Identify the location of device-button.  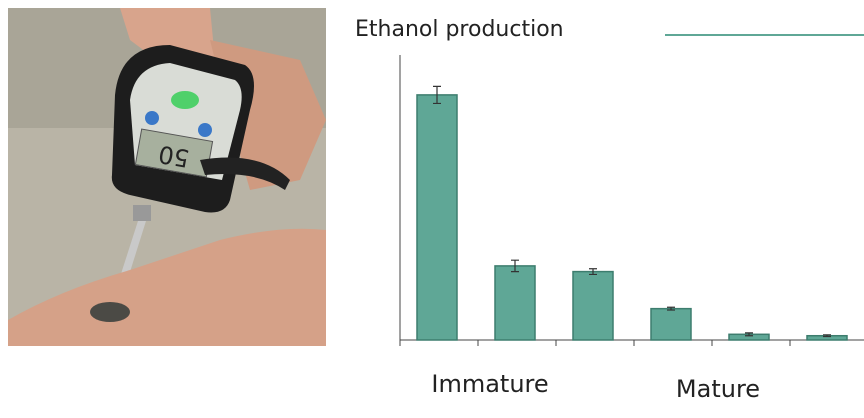
(185, 100).